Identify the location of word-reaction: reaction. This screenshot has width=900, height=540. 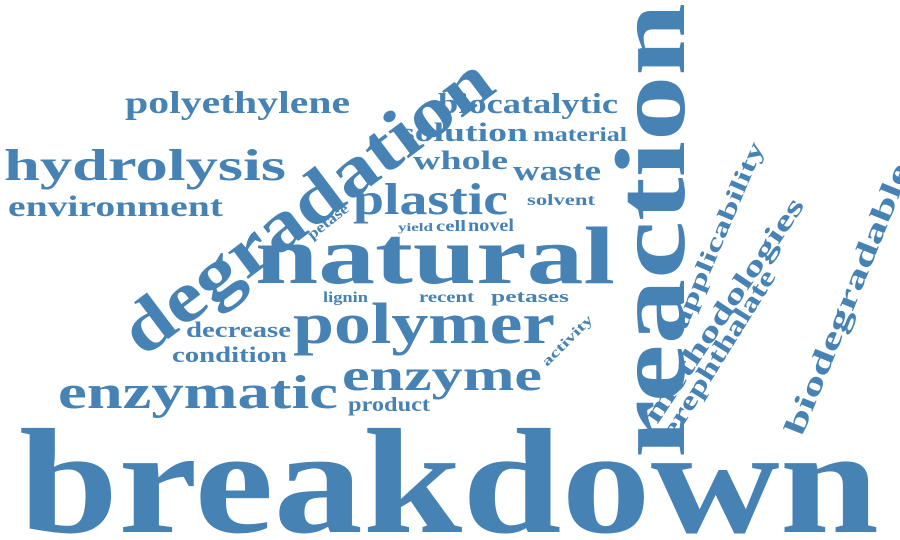
(650, 230).